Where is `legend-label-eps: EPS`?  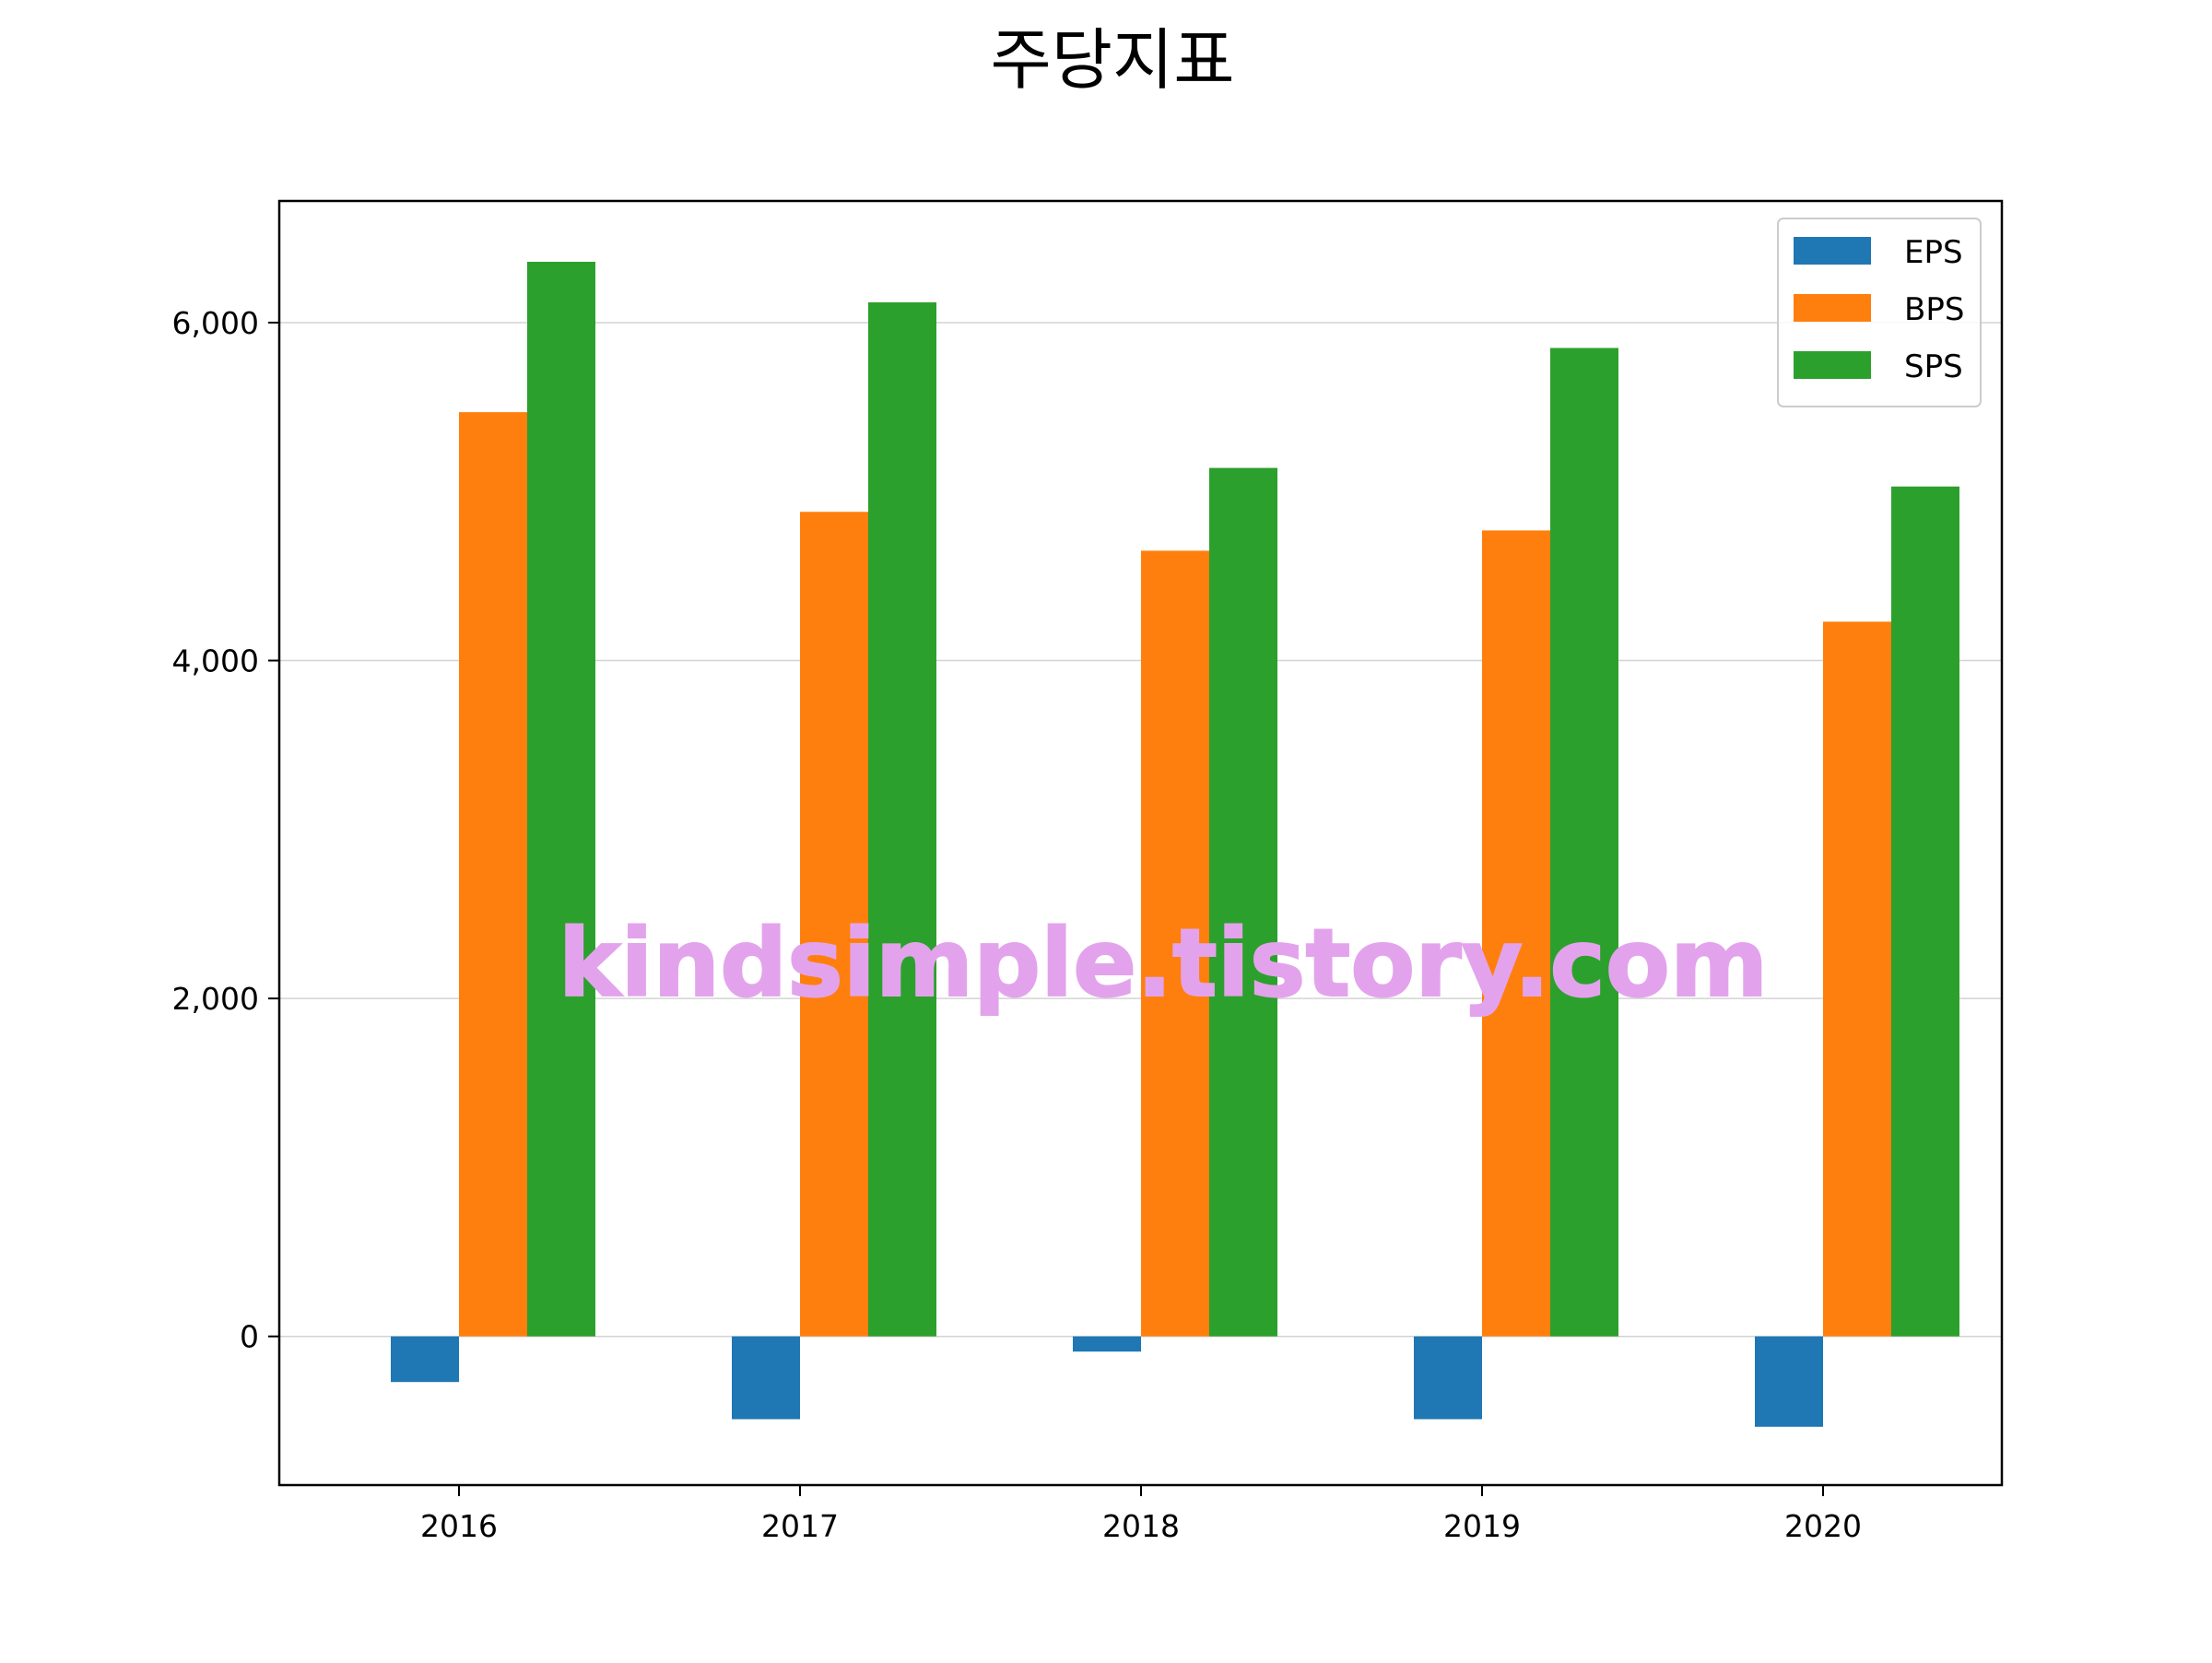
legend-label-eps: EPS is located at coordinates (1933, 252).